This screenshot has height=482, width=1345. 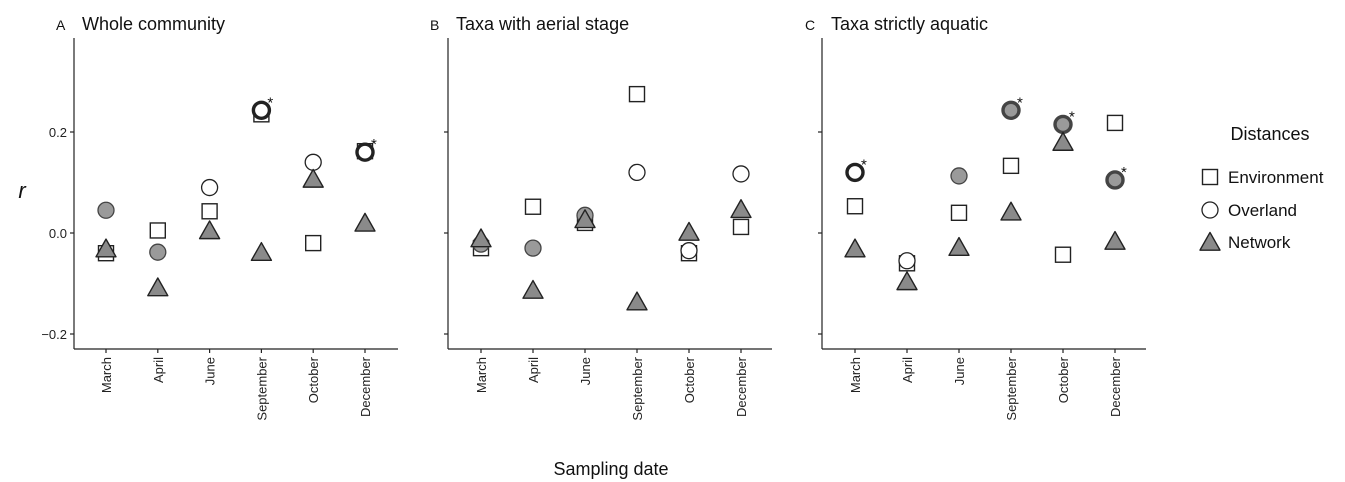 I want to click on legend-title: Distances, so click(x=1269, y=134).